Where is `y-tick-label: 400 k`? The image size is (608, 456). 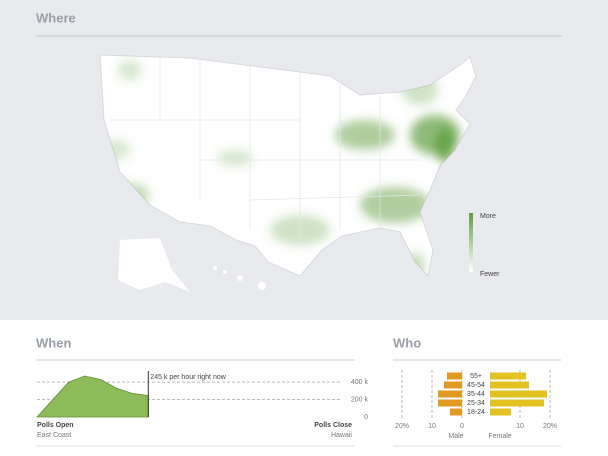 y-tick-label: 400 k is located at coordinates (360, 382).